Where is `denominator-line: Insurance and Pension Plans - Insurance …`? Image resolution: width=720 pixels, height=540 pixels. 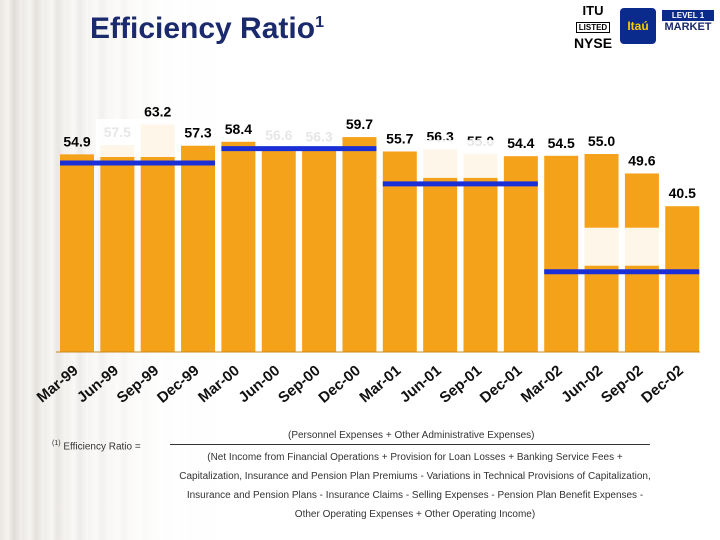
denominator-line: Insurance and Pension Plans - Insurance … is located at coordinates (415, 495).